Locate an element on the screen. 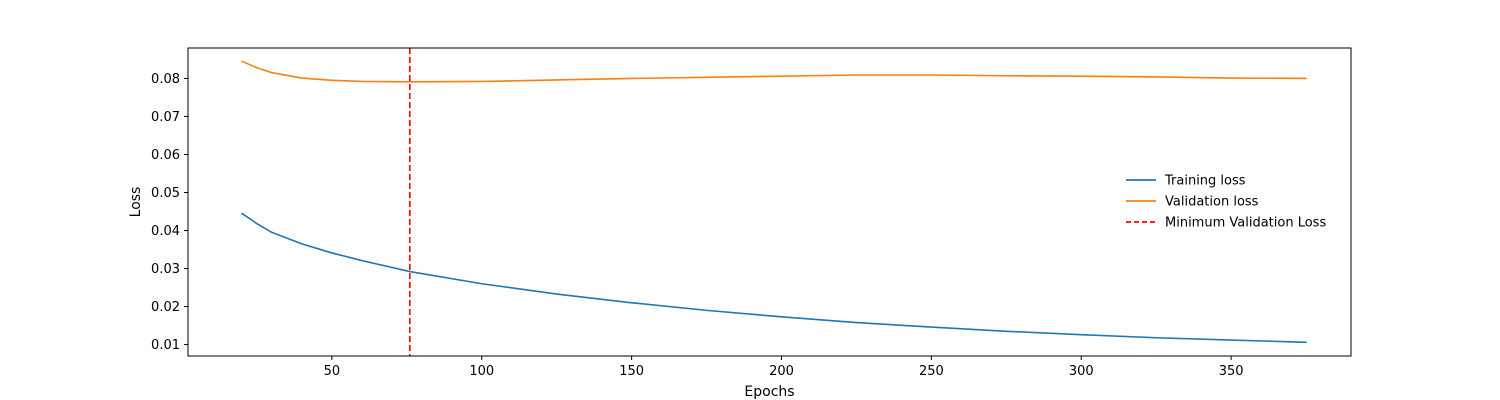 The width and height of the screenshot is (1500, 400). x-tick-label: 200 is located at coordinates (781, 371).